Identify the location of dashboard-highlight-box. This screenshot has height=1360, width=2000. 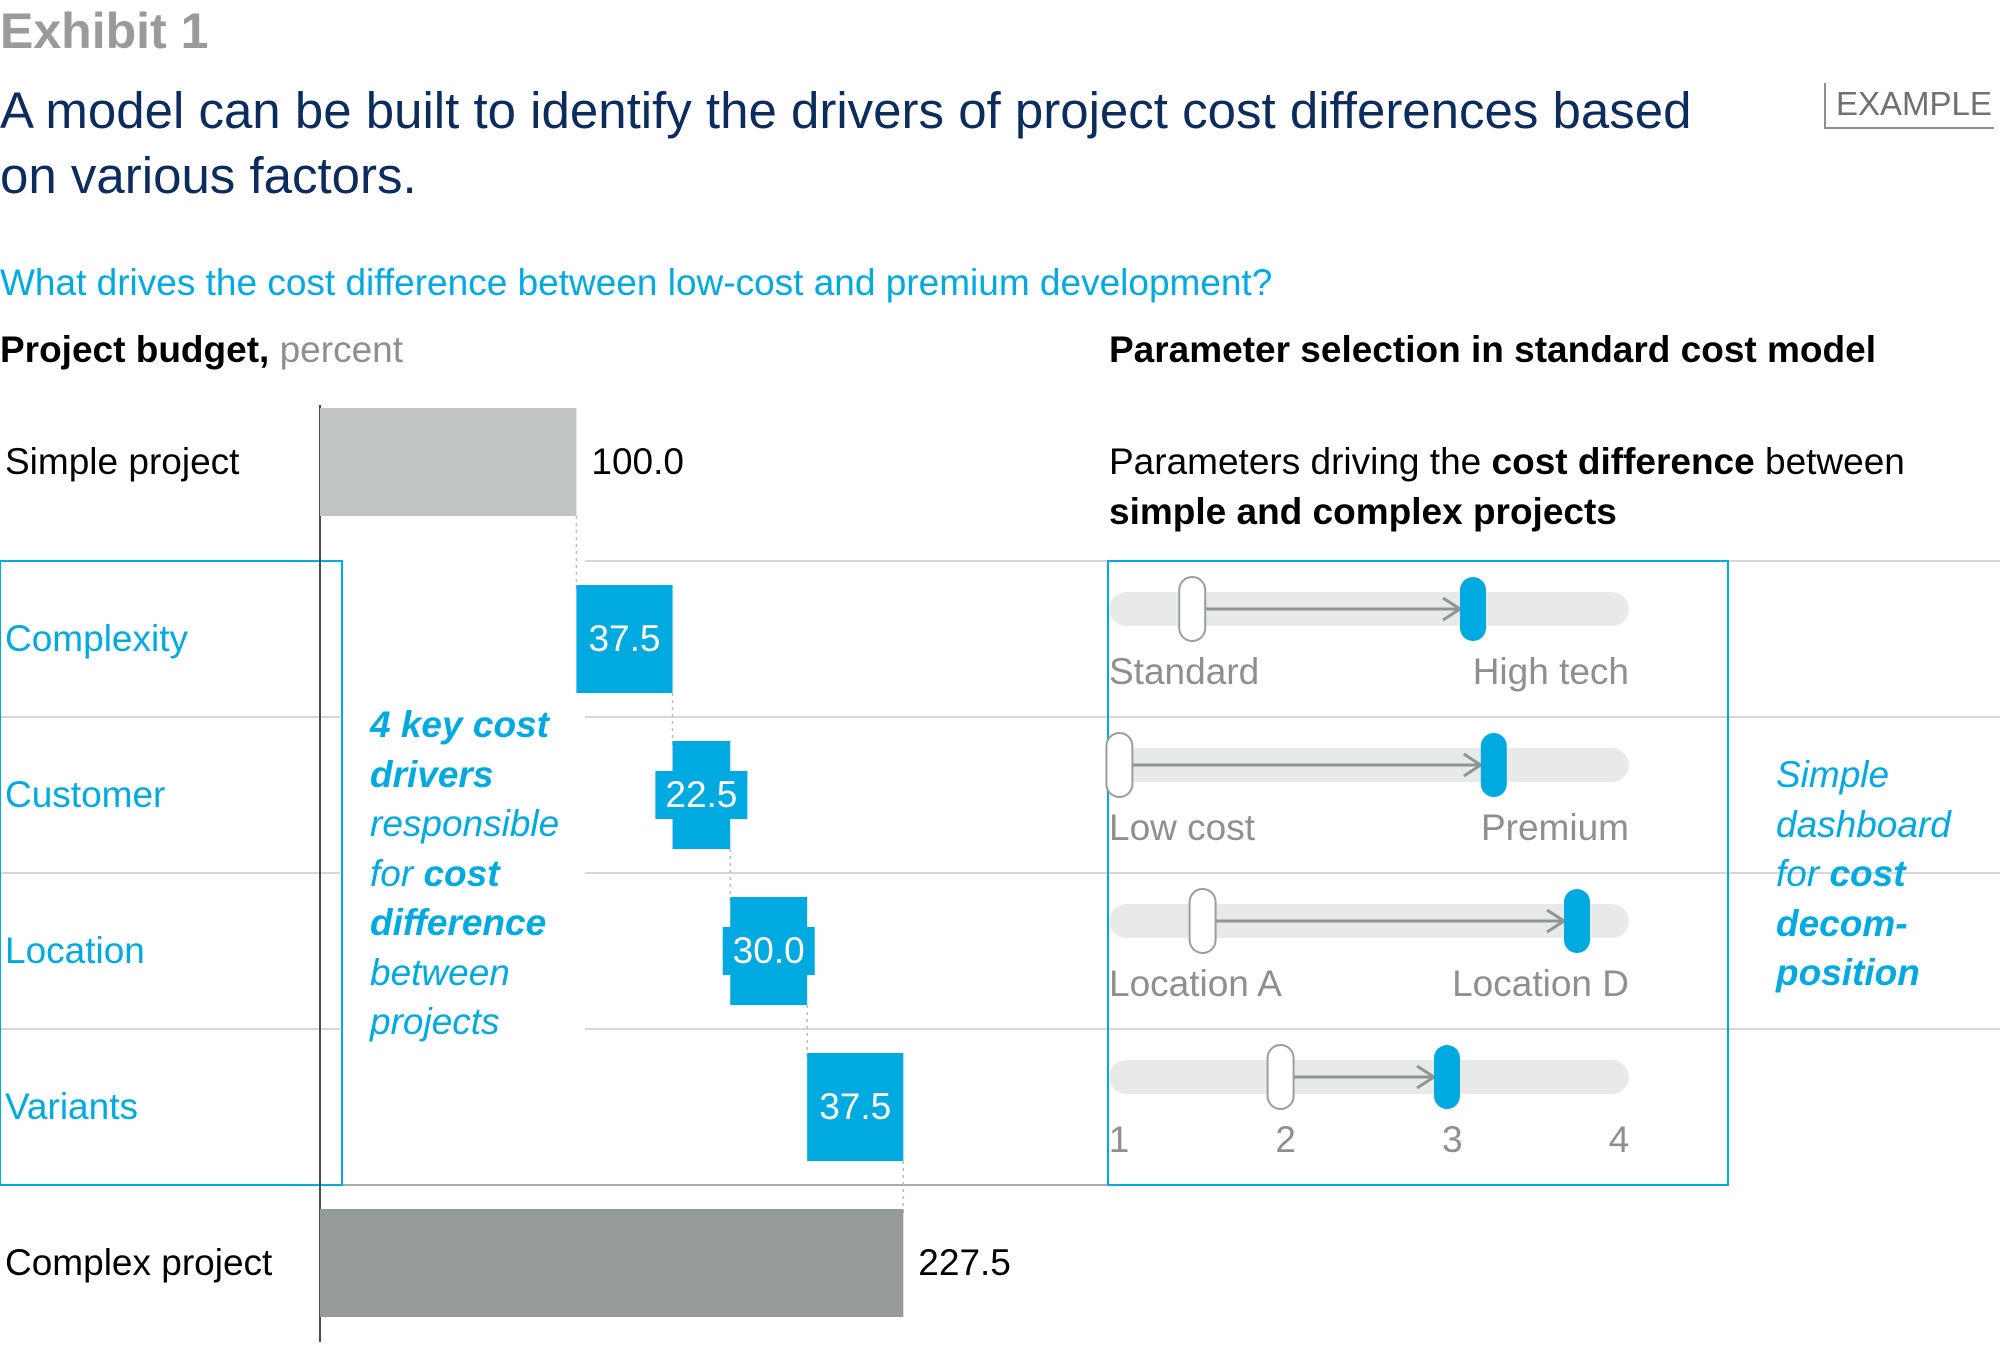
(1418, 873).